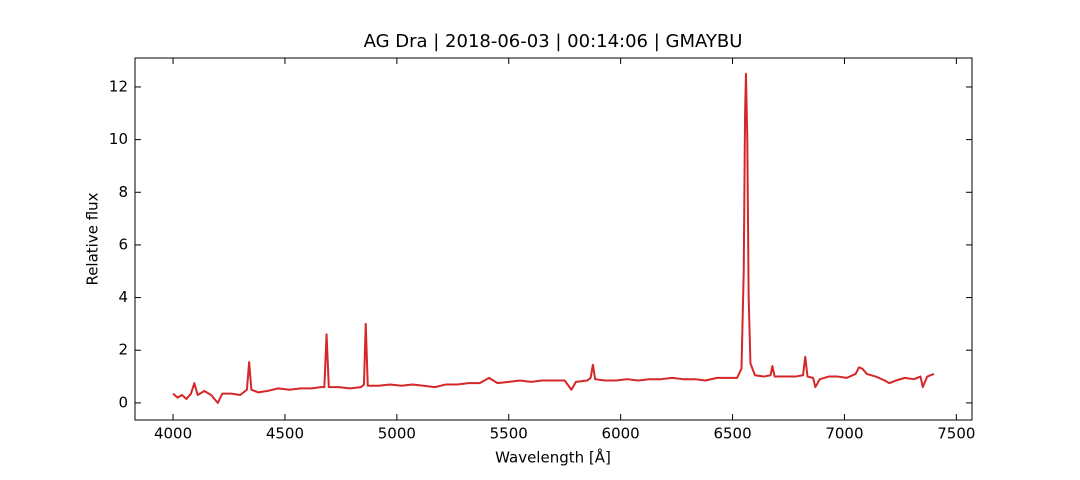 The height and width of the screenshot is (480, 1080). What do you see at coordinates (123, 192) in the screenshot?
I see `y-tick-label: 8` at bounding box center [123, 192].